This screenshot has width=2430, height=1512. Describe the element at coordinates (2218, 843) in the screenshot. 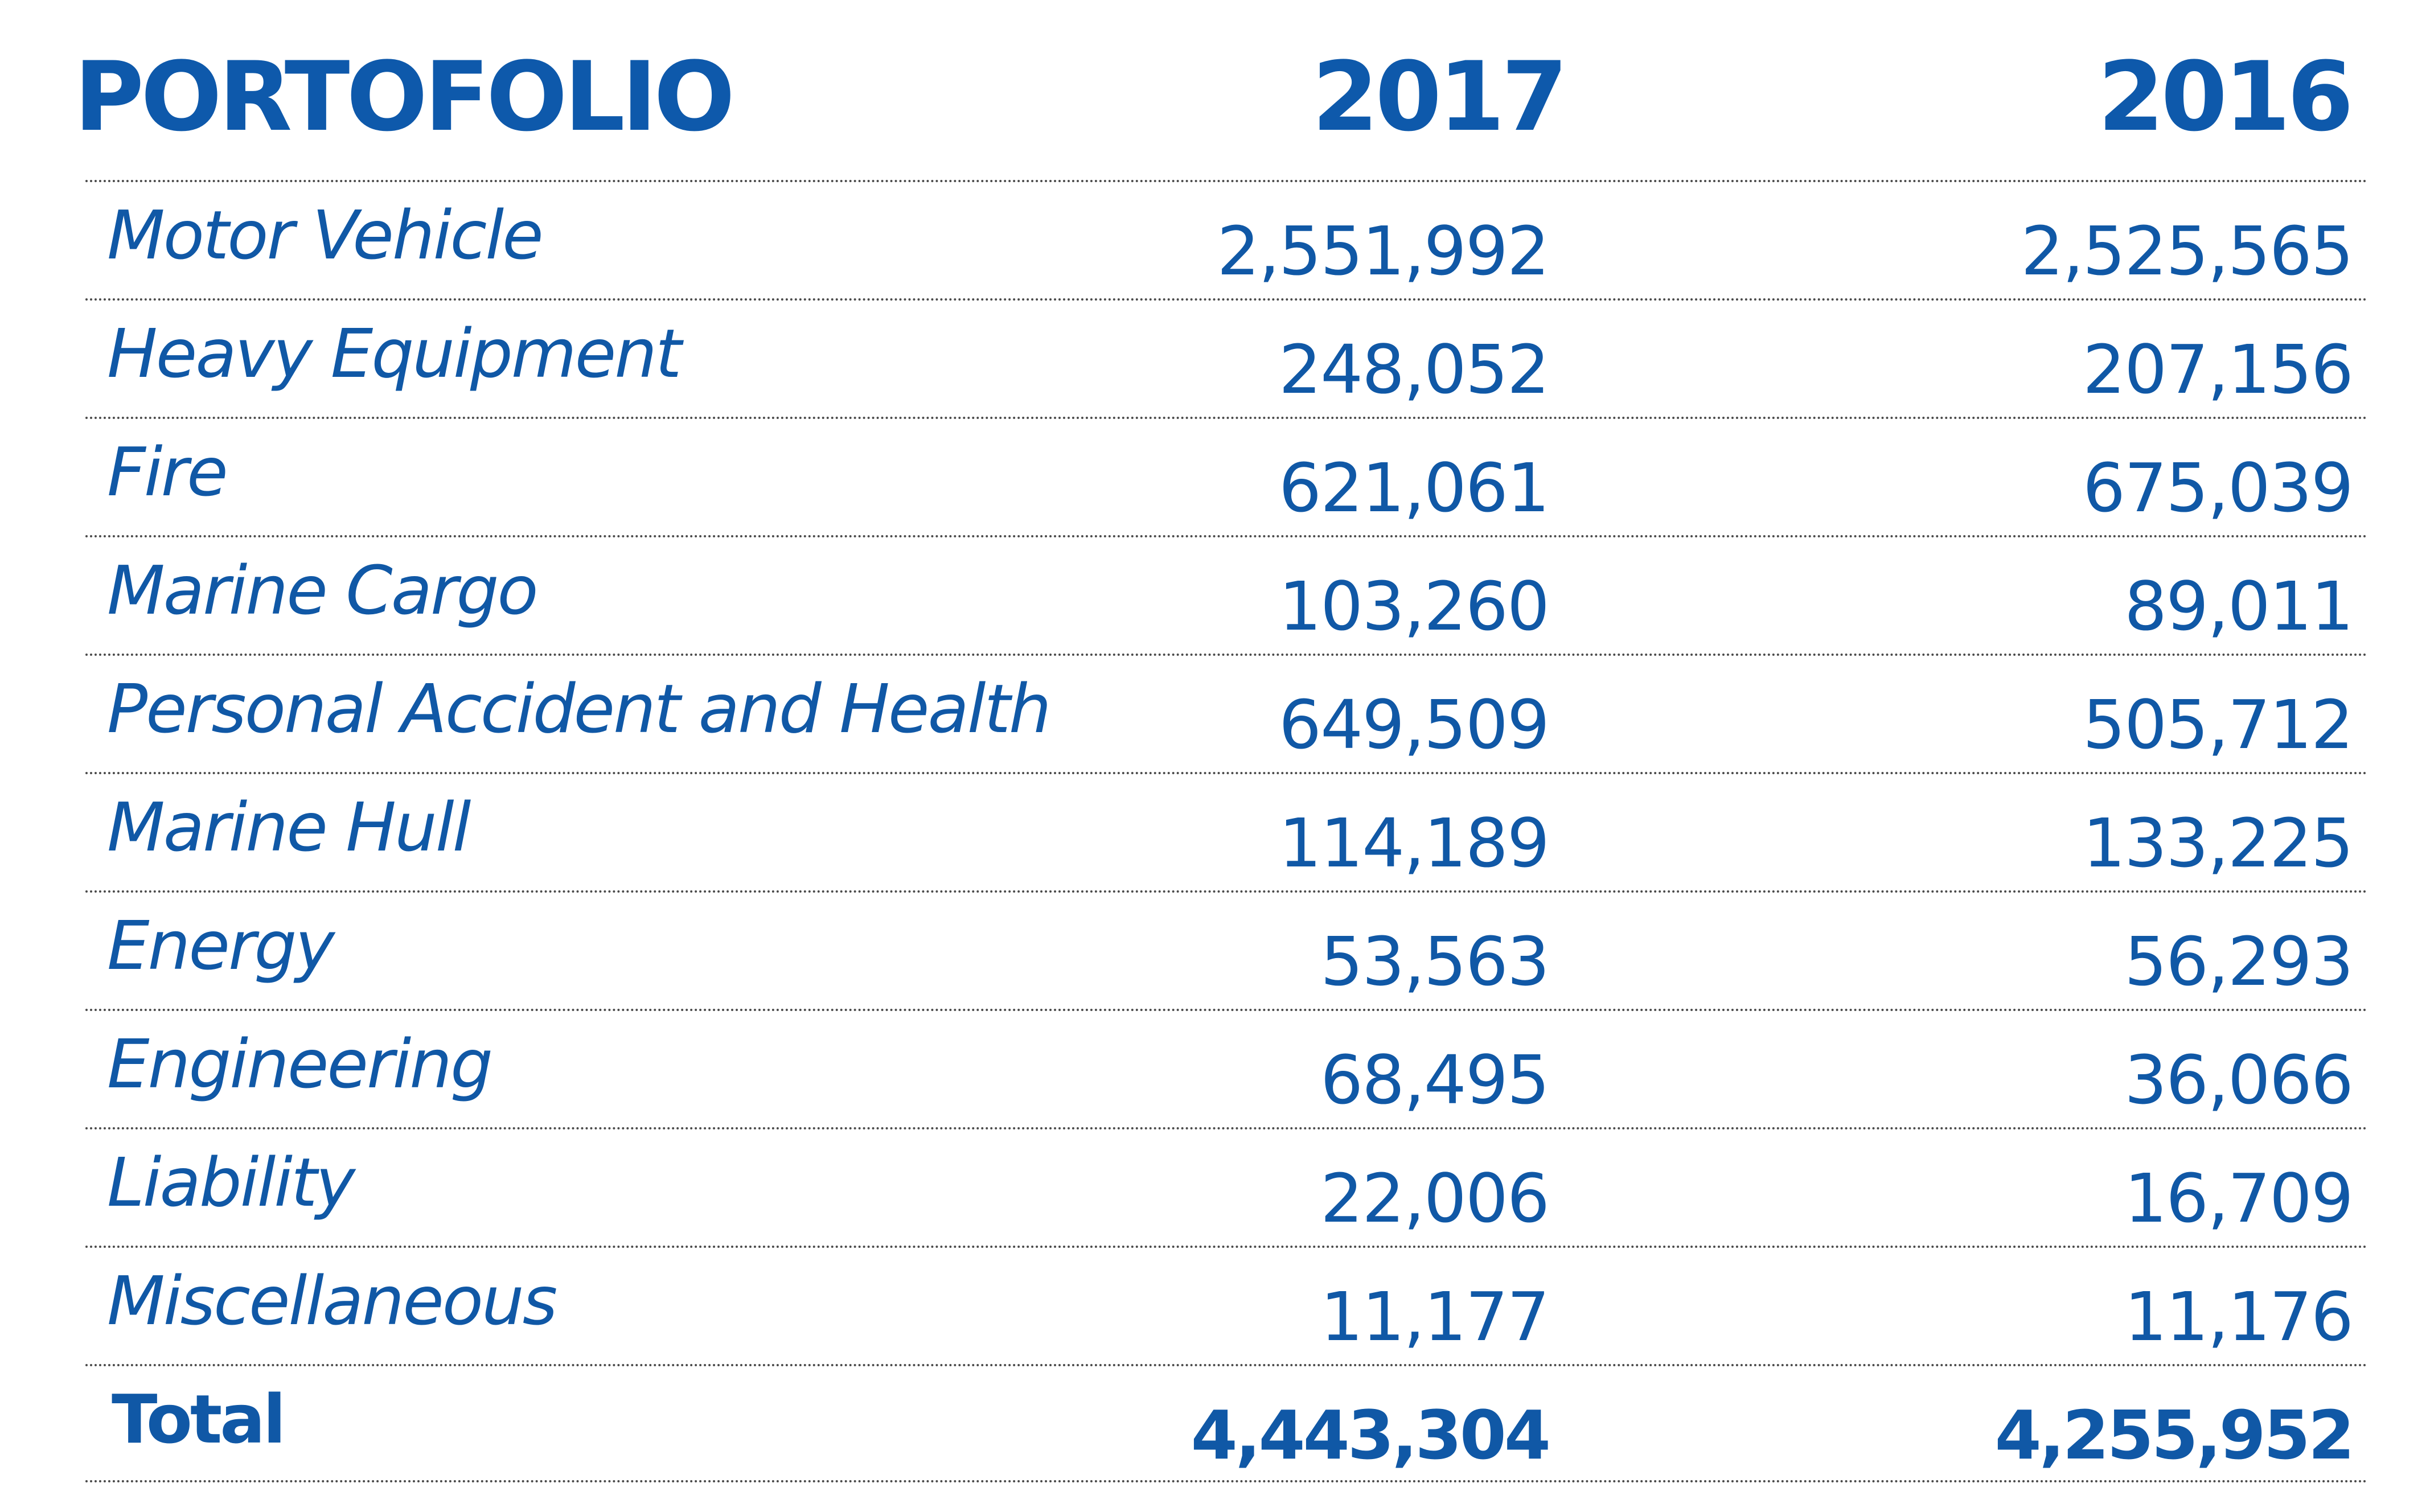

I see `value-2016: 133,225` at that location.